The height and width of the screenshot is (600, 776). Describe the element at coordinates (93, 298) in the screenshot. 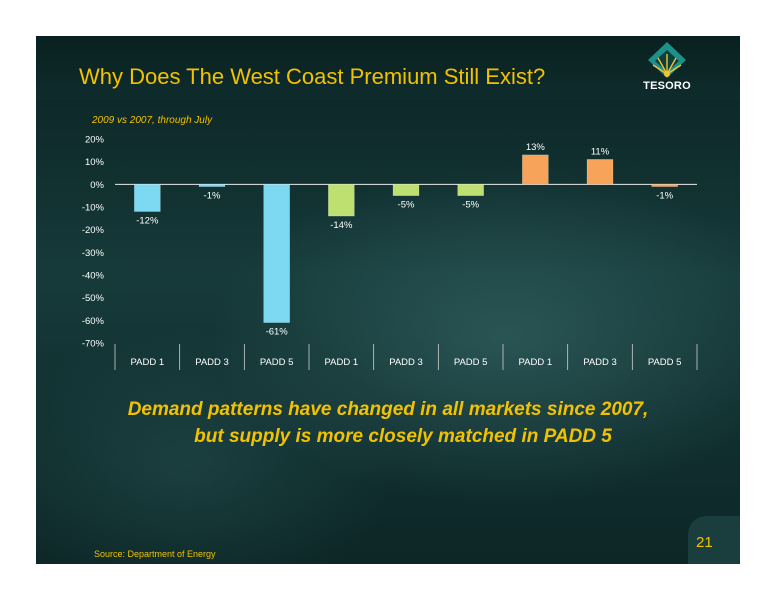

I see `y-tick-label: -50%` at that location.